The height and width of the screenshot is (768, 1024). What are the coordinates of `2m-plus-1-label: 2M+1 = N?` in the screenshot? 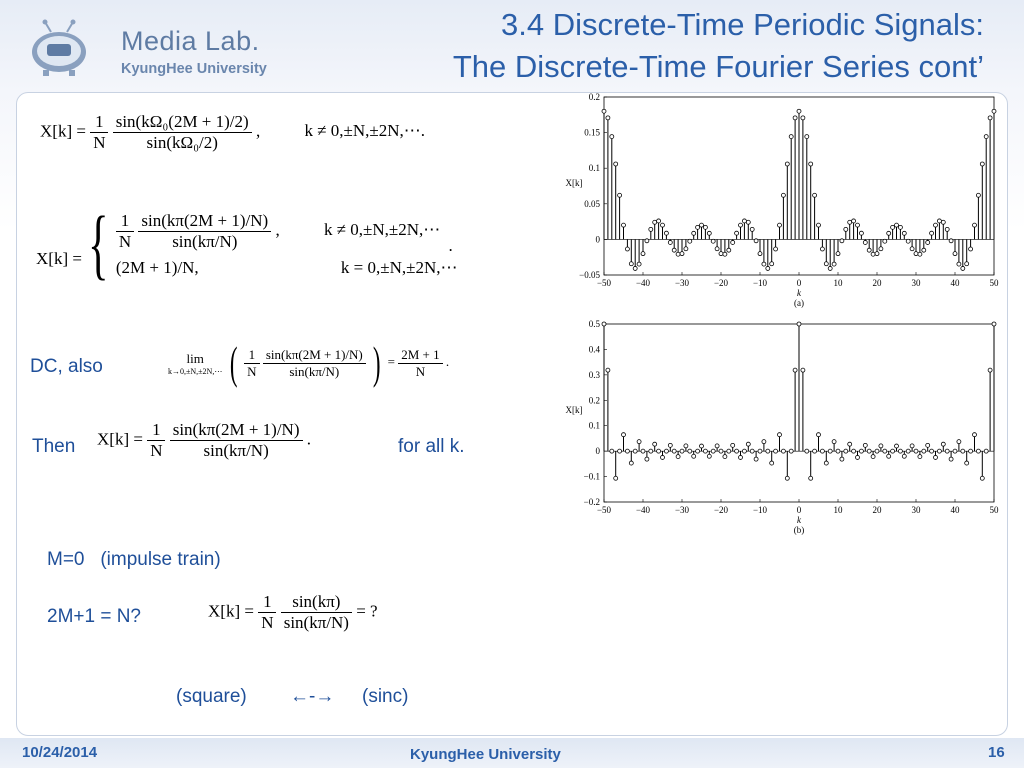 It's located at (94, 616).